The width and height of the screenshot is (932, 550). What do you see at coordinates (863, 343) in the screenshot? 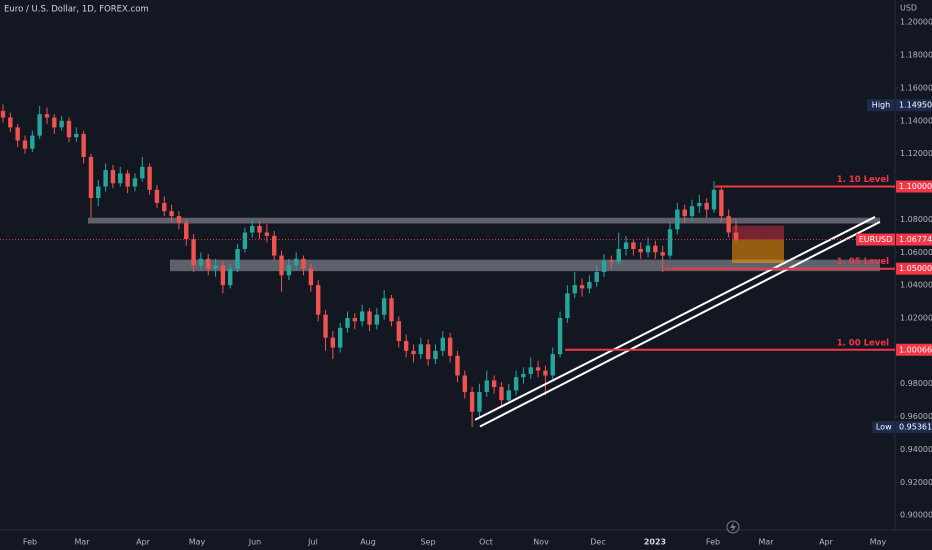
I see `level-label: 1. 00 Level` at bounding box center [863, 343].